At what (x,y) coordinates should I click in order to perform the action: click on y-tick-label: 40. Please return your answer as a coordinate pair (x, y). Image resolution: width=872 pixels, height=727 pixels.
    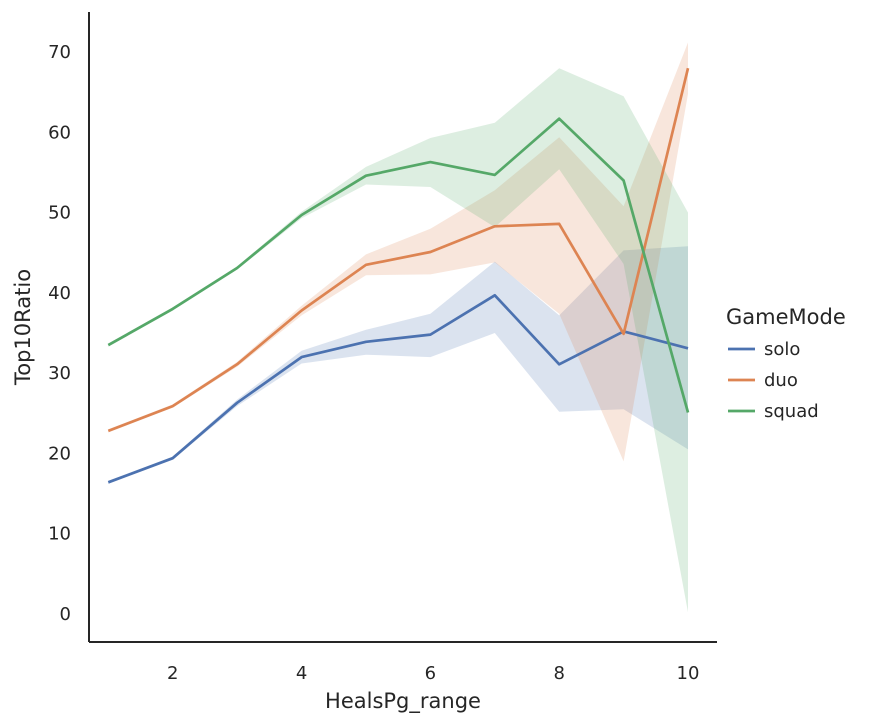
    Looking at the image, I should click on (59, 293).